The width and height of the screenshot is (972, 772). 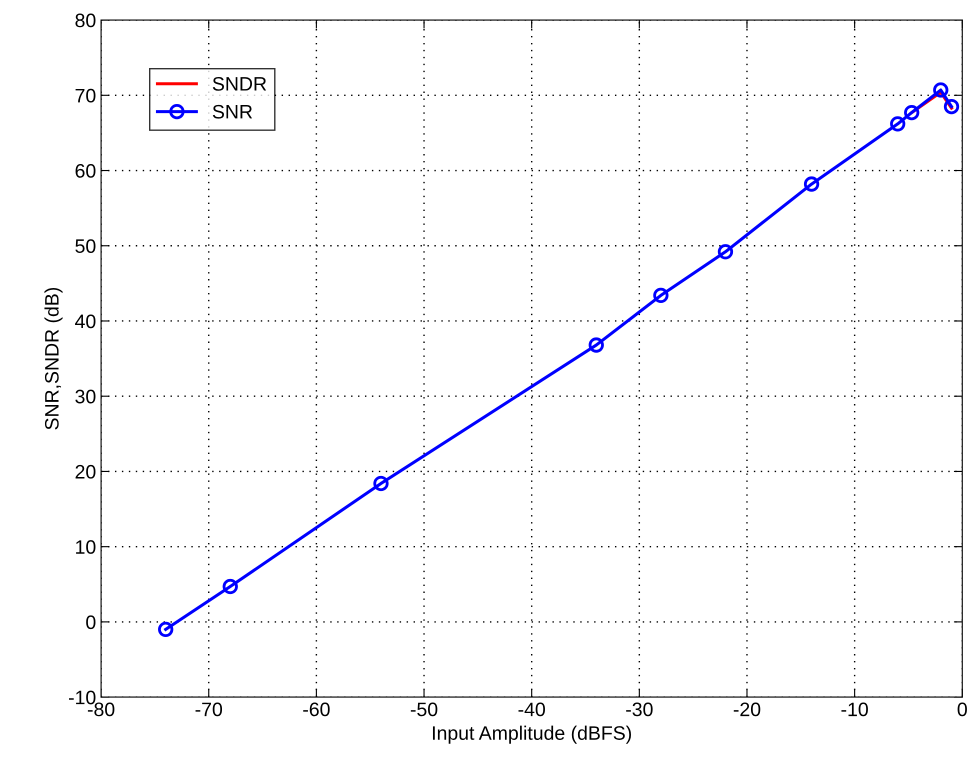 What do you see at coordinates (531, 709) in the screenshot?
I see `x-tick-label: -40` at bounding box center [531, 709].